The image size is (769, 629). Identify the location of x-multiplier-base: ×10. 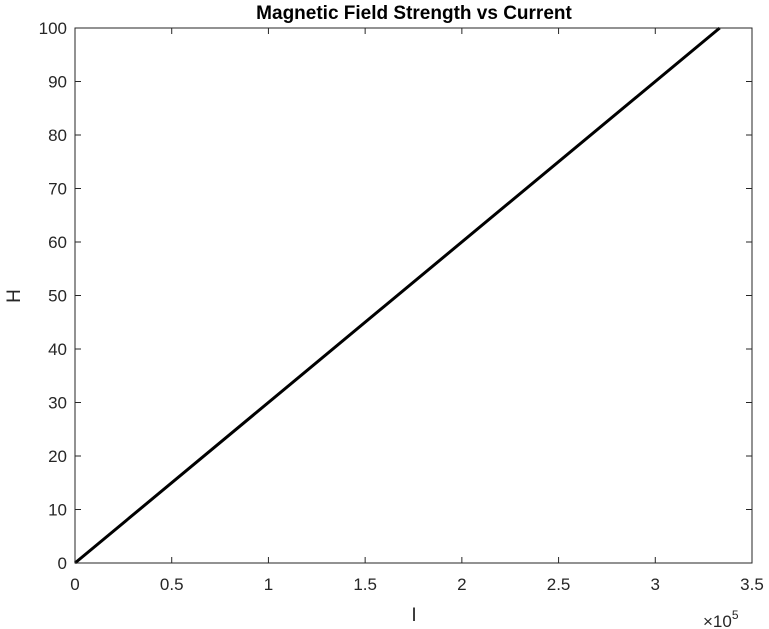
(717, 620).